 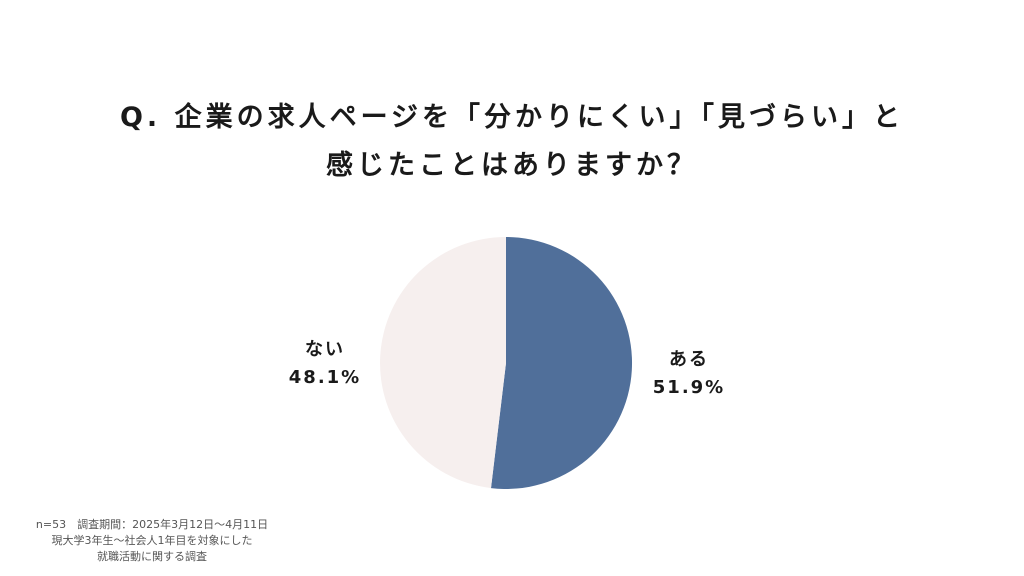 What do you see at coordinates (325, 377) in the screenshot?
I see `slice-value-nai: 48.1%` at bounding box center [325, 377].